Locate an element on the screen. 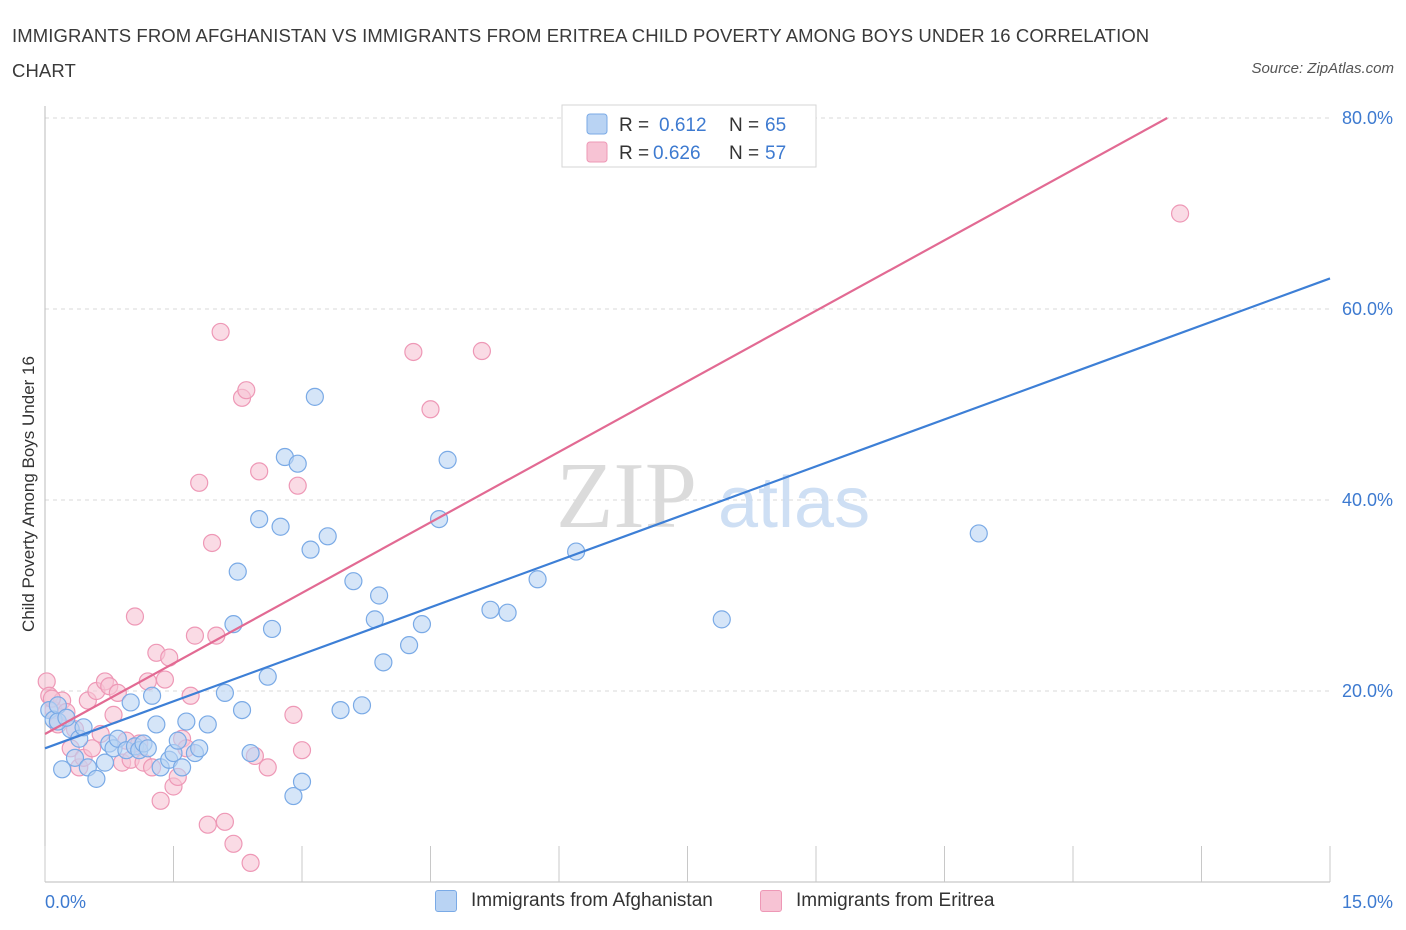 Image resolution: width=1406 pixels, height=930 pixels. y-tick-label: 20.0% is located at coordinates (1367, 691).